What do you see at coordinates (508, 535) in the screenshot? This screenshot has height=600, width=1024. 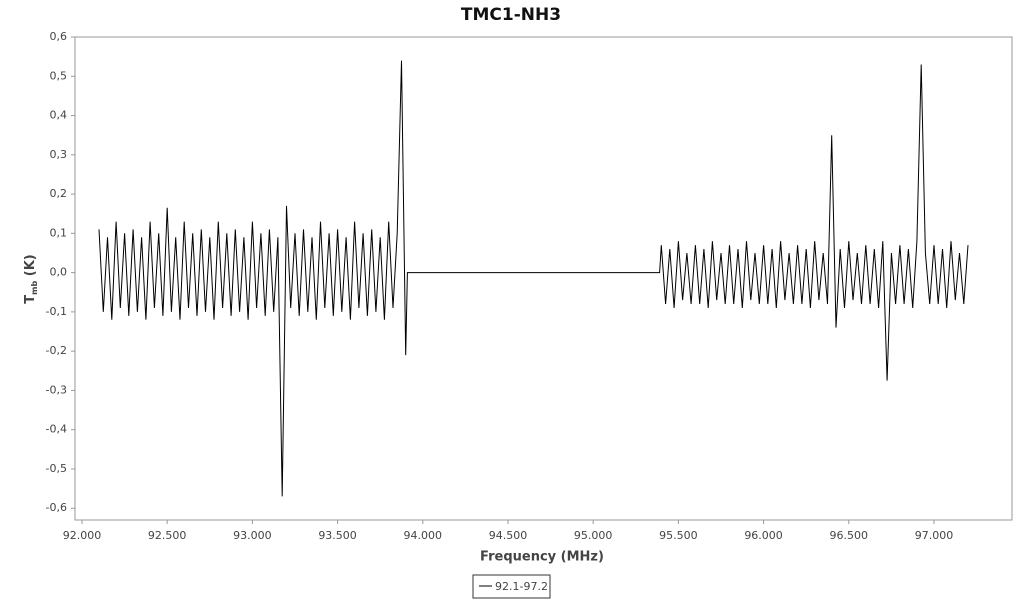 I see `x-tick-label: 94.500` at bounding box center [508, 535].